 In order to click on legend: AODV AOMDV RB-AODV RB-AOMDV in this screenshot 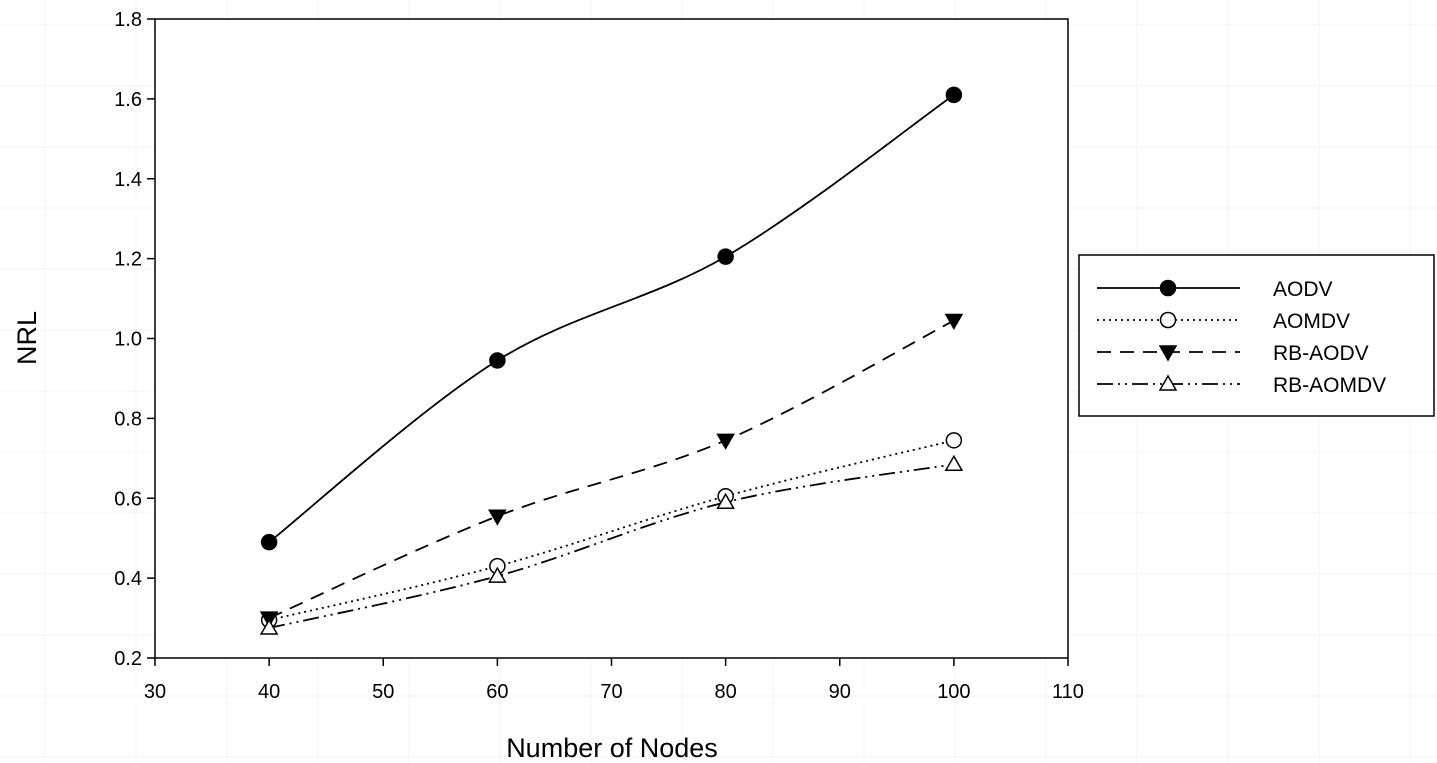, I will do `click(1256, 335)`.